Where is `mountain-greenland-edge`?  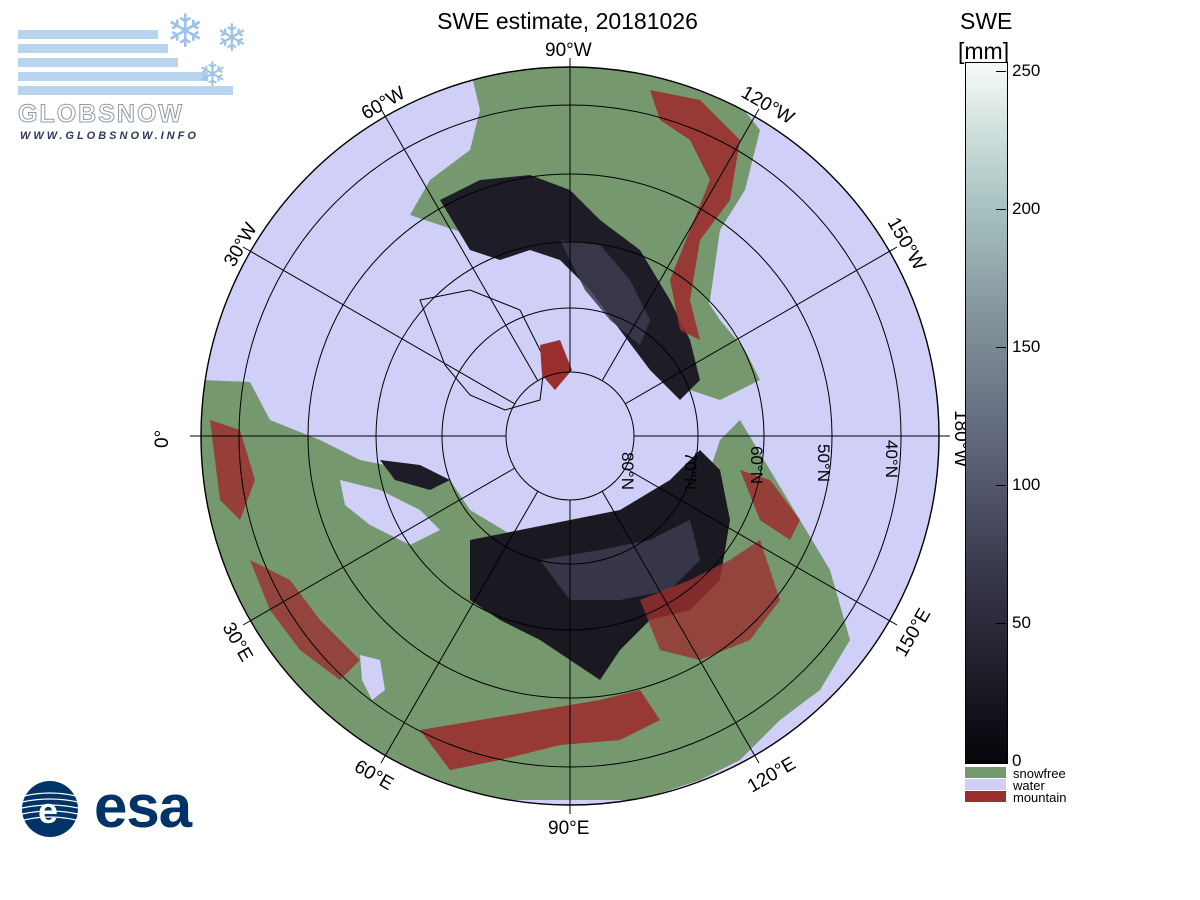 mountain-greenland-edge is located at coordinates (556, 365).